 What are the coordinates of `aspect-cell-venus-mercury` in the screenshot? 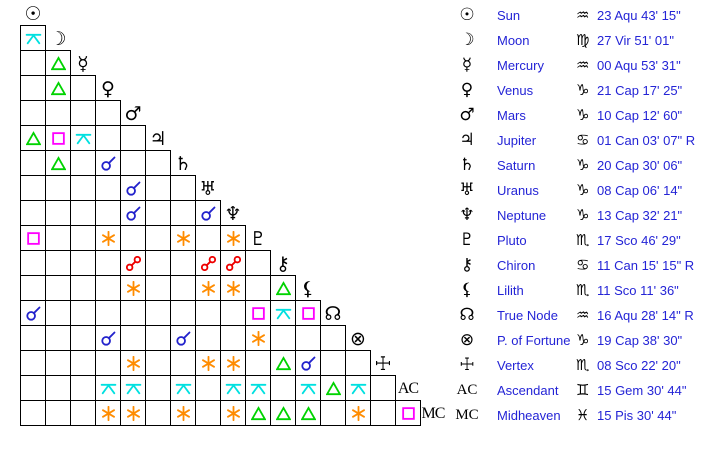 It's located at (83, 88).